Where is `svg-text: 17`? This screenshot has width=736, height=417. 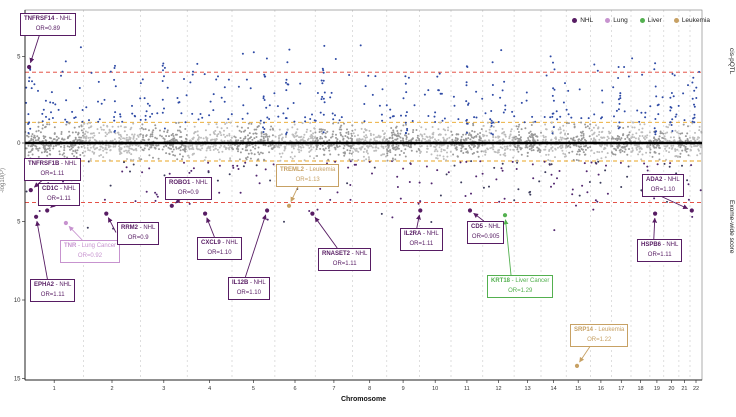 svg-text: 17 is located at coordinates (621, 389).